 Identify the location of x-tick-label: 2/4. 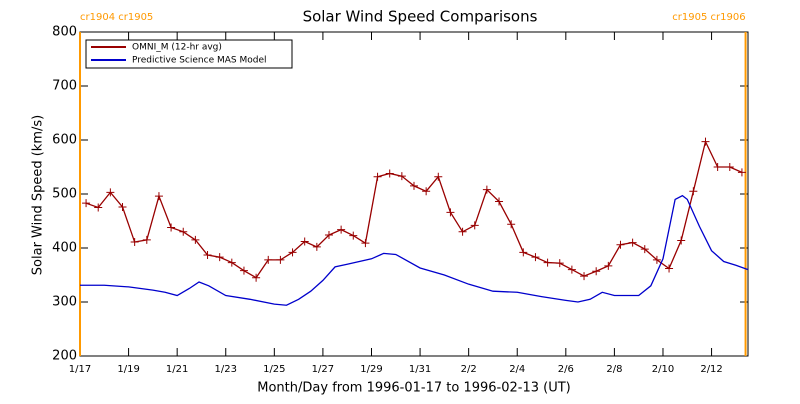
(517, 369).